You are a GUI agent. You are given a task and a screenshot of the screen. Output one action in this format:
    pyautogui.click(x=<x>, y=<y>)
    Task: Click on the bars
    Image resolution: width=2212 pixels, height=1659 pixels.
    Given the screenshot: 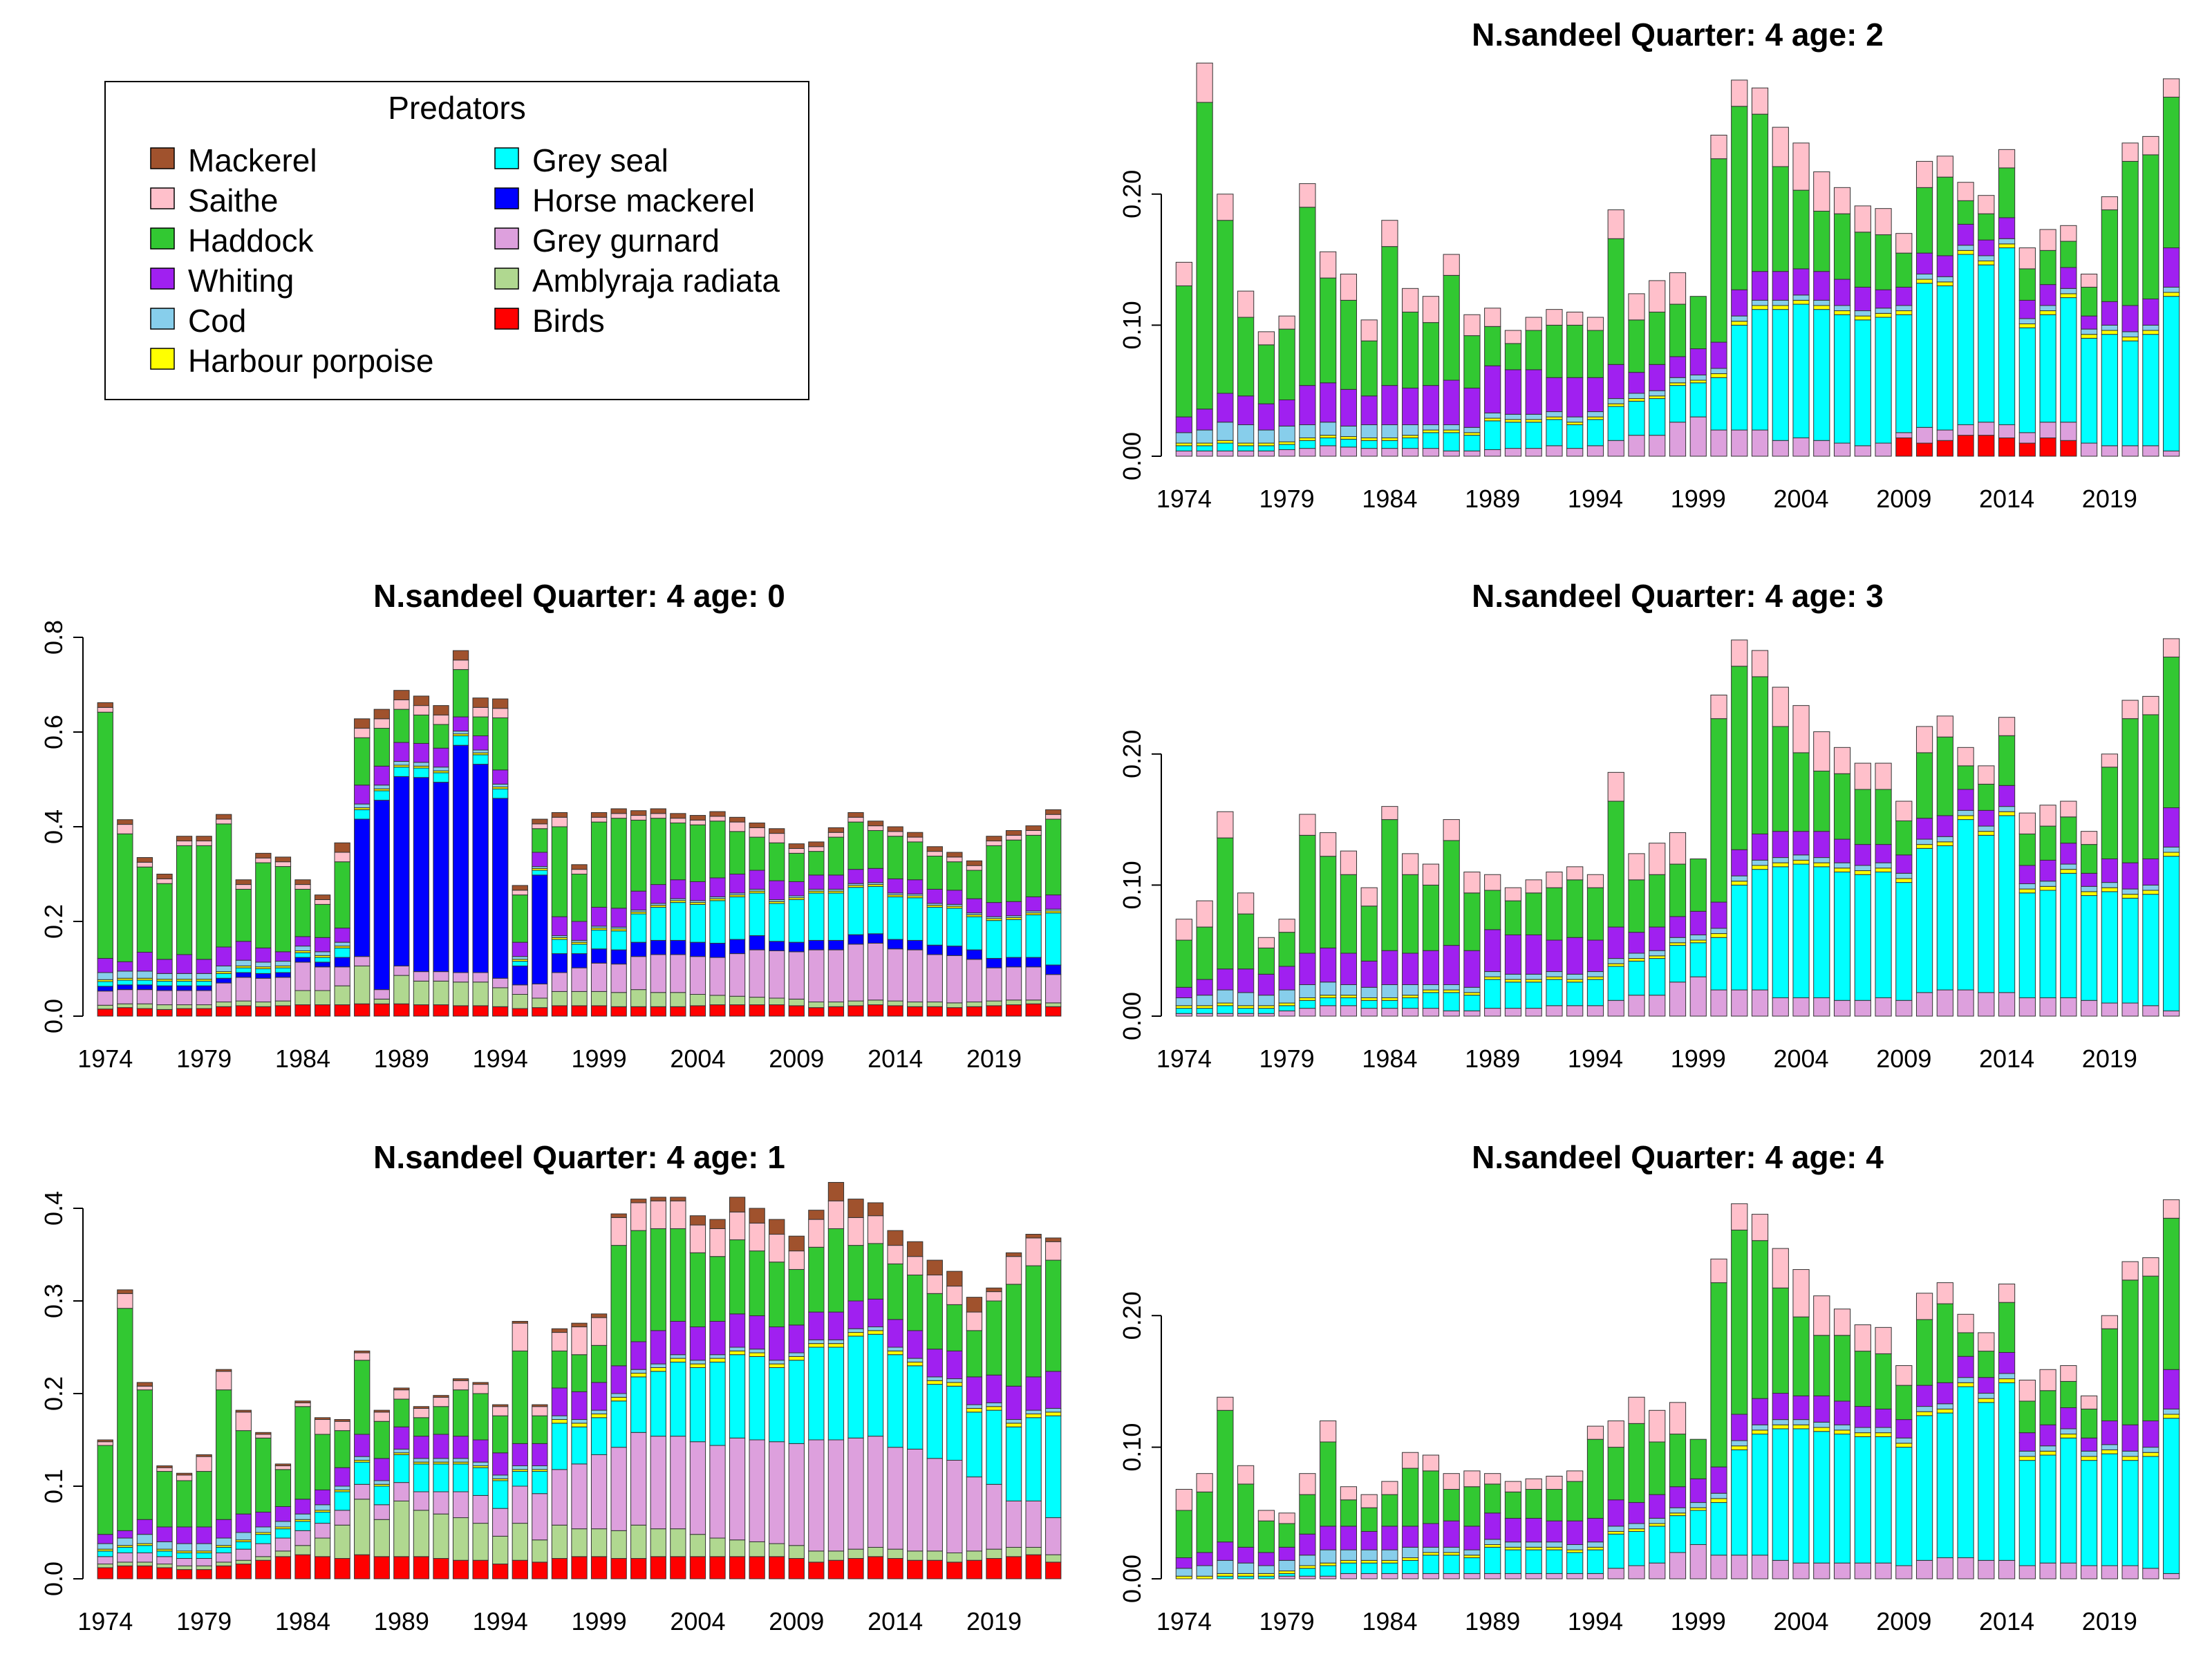 What is the action you would take?
    pyautogui.click(x=1677, y=828)
    